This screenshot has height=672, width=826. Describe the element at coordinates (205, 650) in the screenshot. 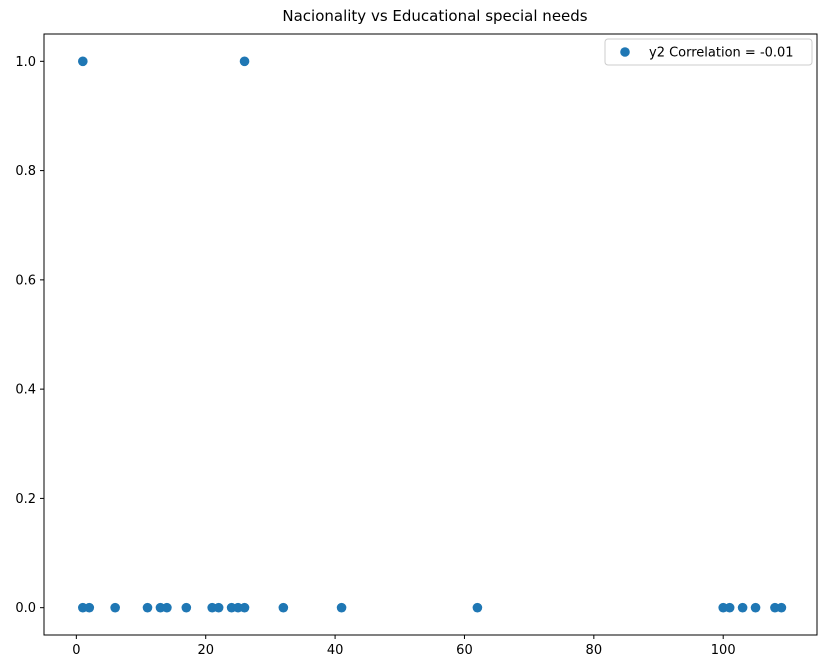

I see `x-tick-label: 20` at that location.